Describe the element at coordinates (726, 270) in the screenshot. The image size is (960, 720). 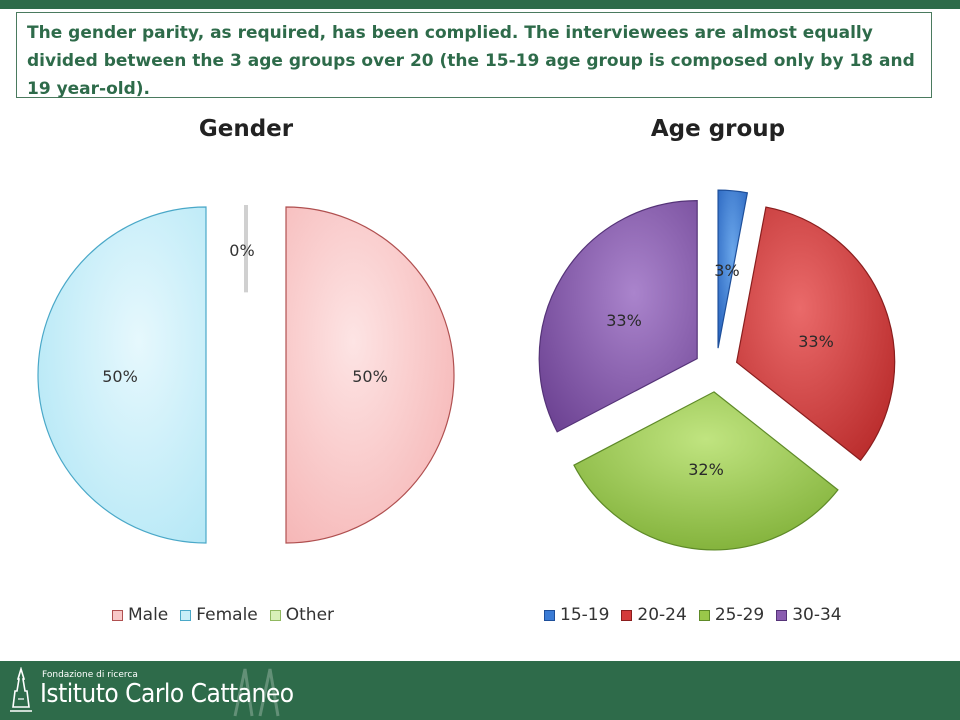
I see `data-label-15-19: 3%` at that location.